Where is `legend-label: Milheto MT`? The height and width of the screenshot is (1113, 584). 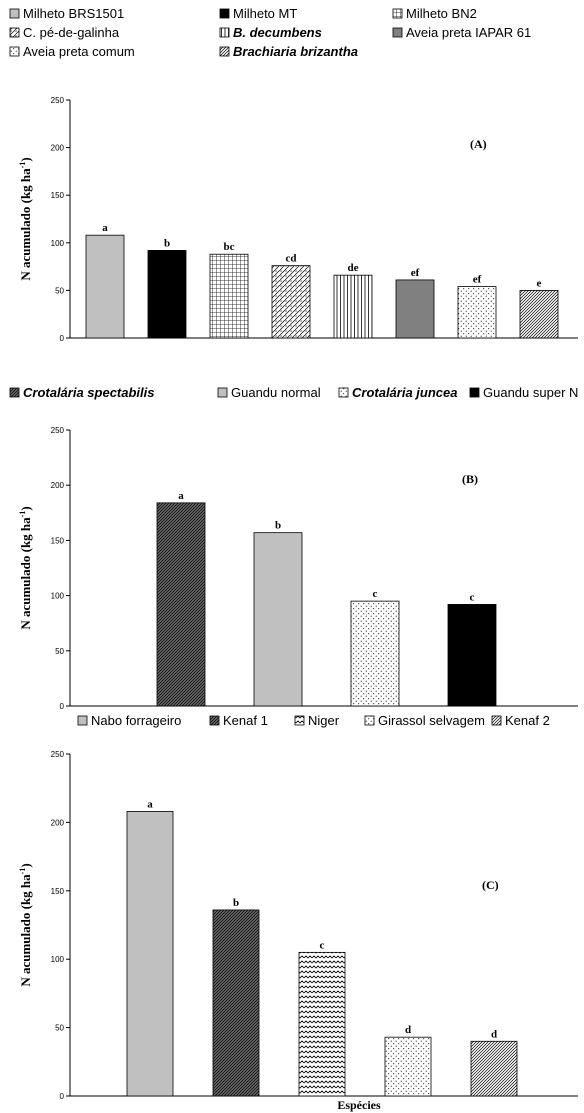
legend-label: Milheto MT is located at coordinates (265, 13).